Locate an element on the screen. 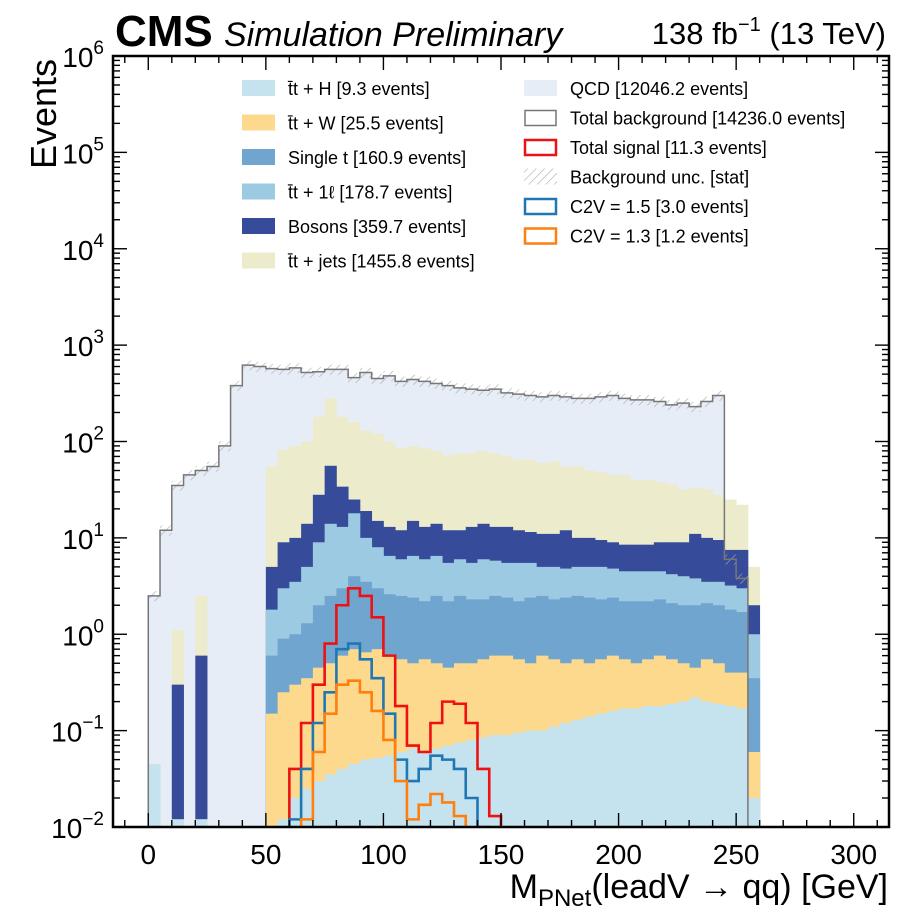 The image size is (899, 923). y-tick-label: 10⁵ is located at coordinates (83, 151).